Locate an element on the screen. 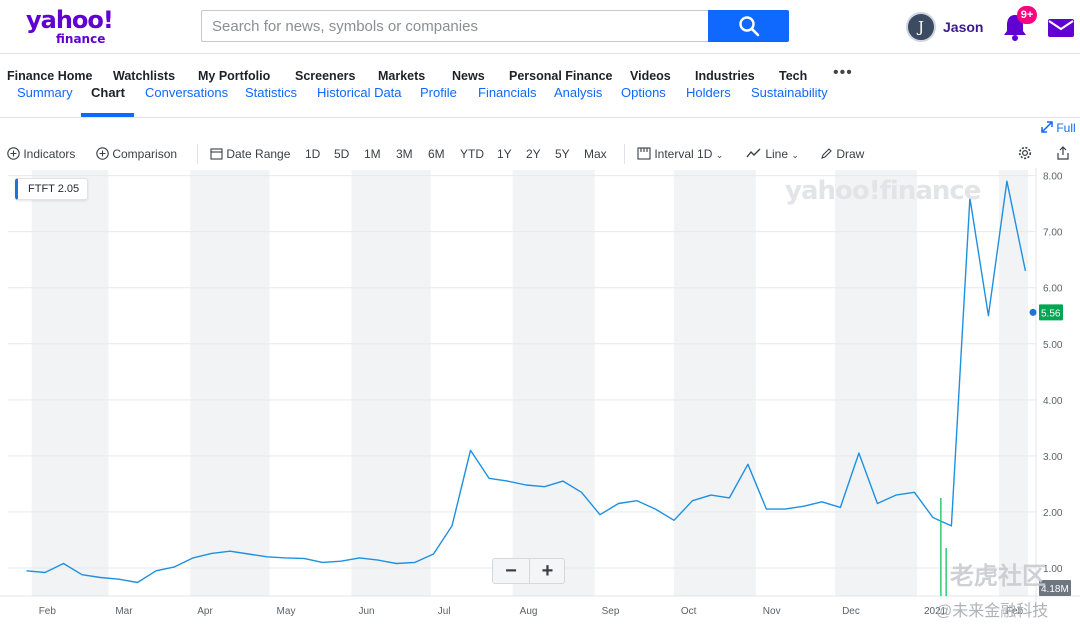  range-max: Max is located at coordinates (595, 154).